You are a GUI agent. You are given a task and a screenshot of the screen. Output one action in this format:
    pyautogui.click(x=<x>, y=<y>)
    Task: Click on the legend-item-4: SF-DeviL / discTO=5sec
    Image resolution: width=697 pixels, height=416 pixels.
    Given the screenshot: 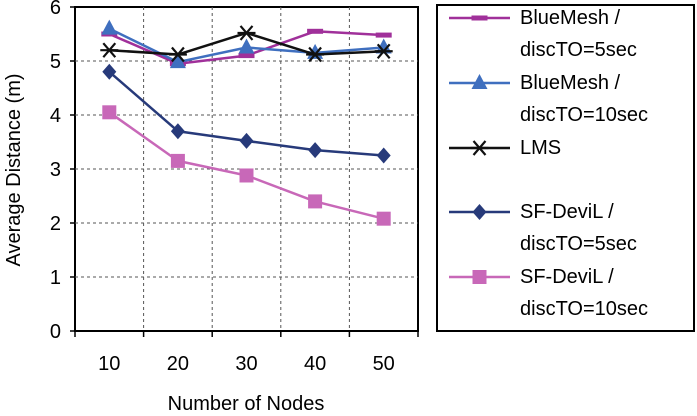 What is the action you would take?
    pyautogui.click(x=543, y=228)
    